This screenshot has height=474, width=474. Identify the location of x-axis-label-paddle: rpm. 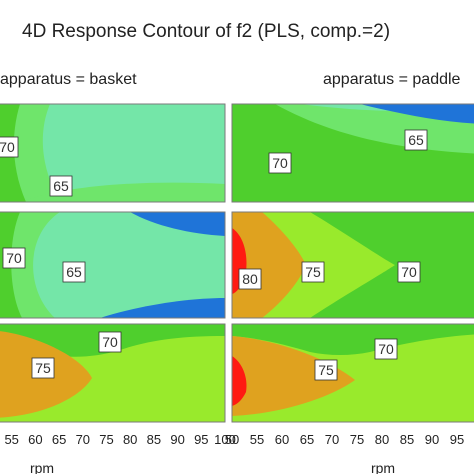
(383, 467).